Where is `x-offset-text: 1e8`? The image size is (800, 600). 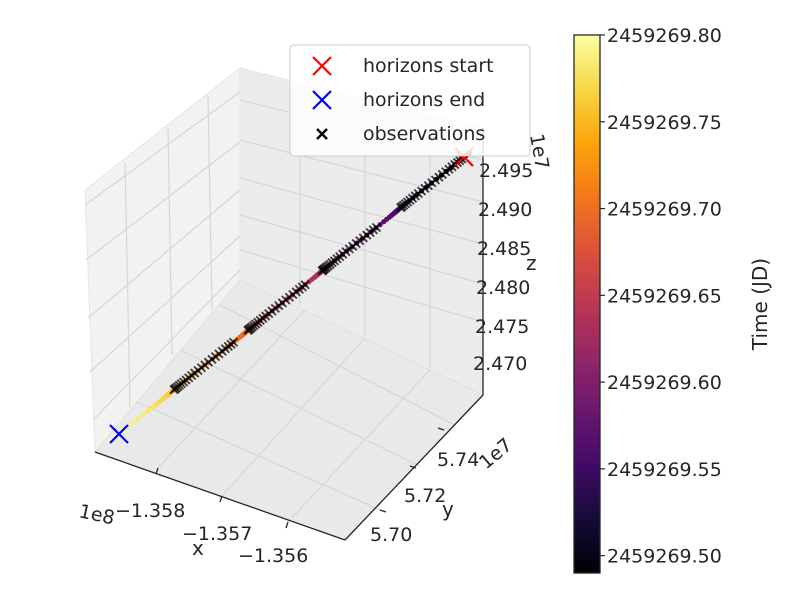
x-offset-text: 1e8 is located at coordinates (97, 514).